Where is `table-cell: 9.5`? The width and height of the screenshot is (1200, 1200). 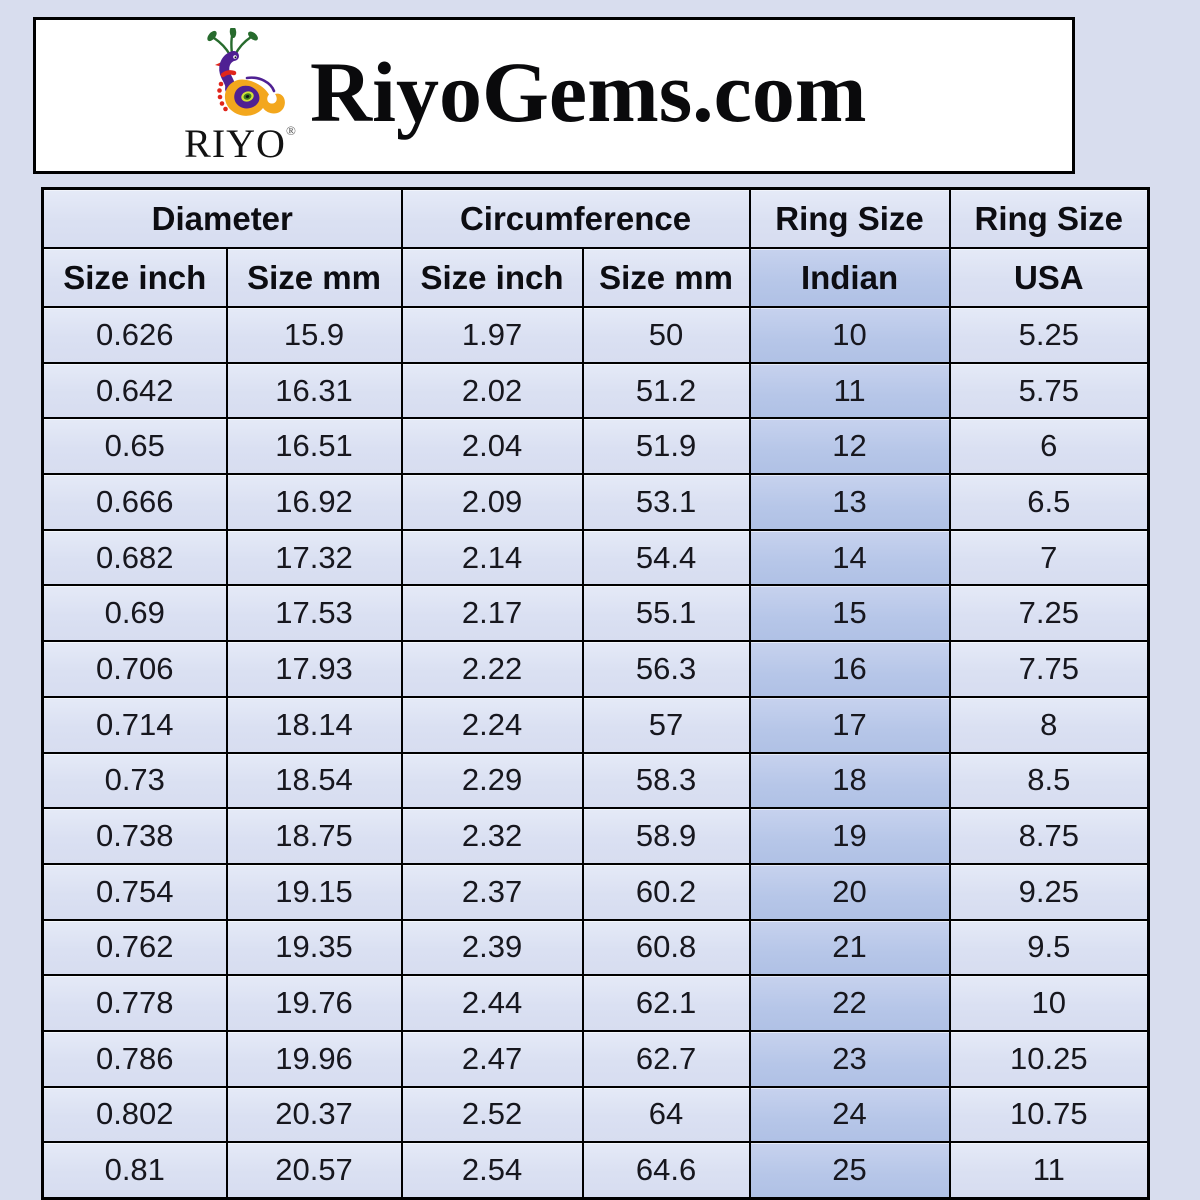 table-cell: 9.5 is located at coordinates (1049, 947).